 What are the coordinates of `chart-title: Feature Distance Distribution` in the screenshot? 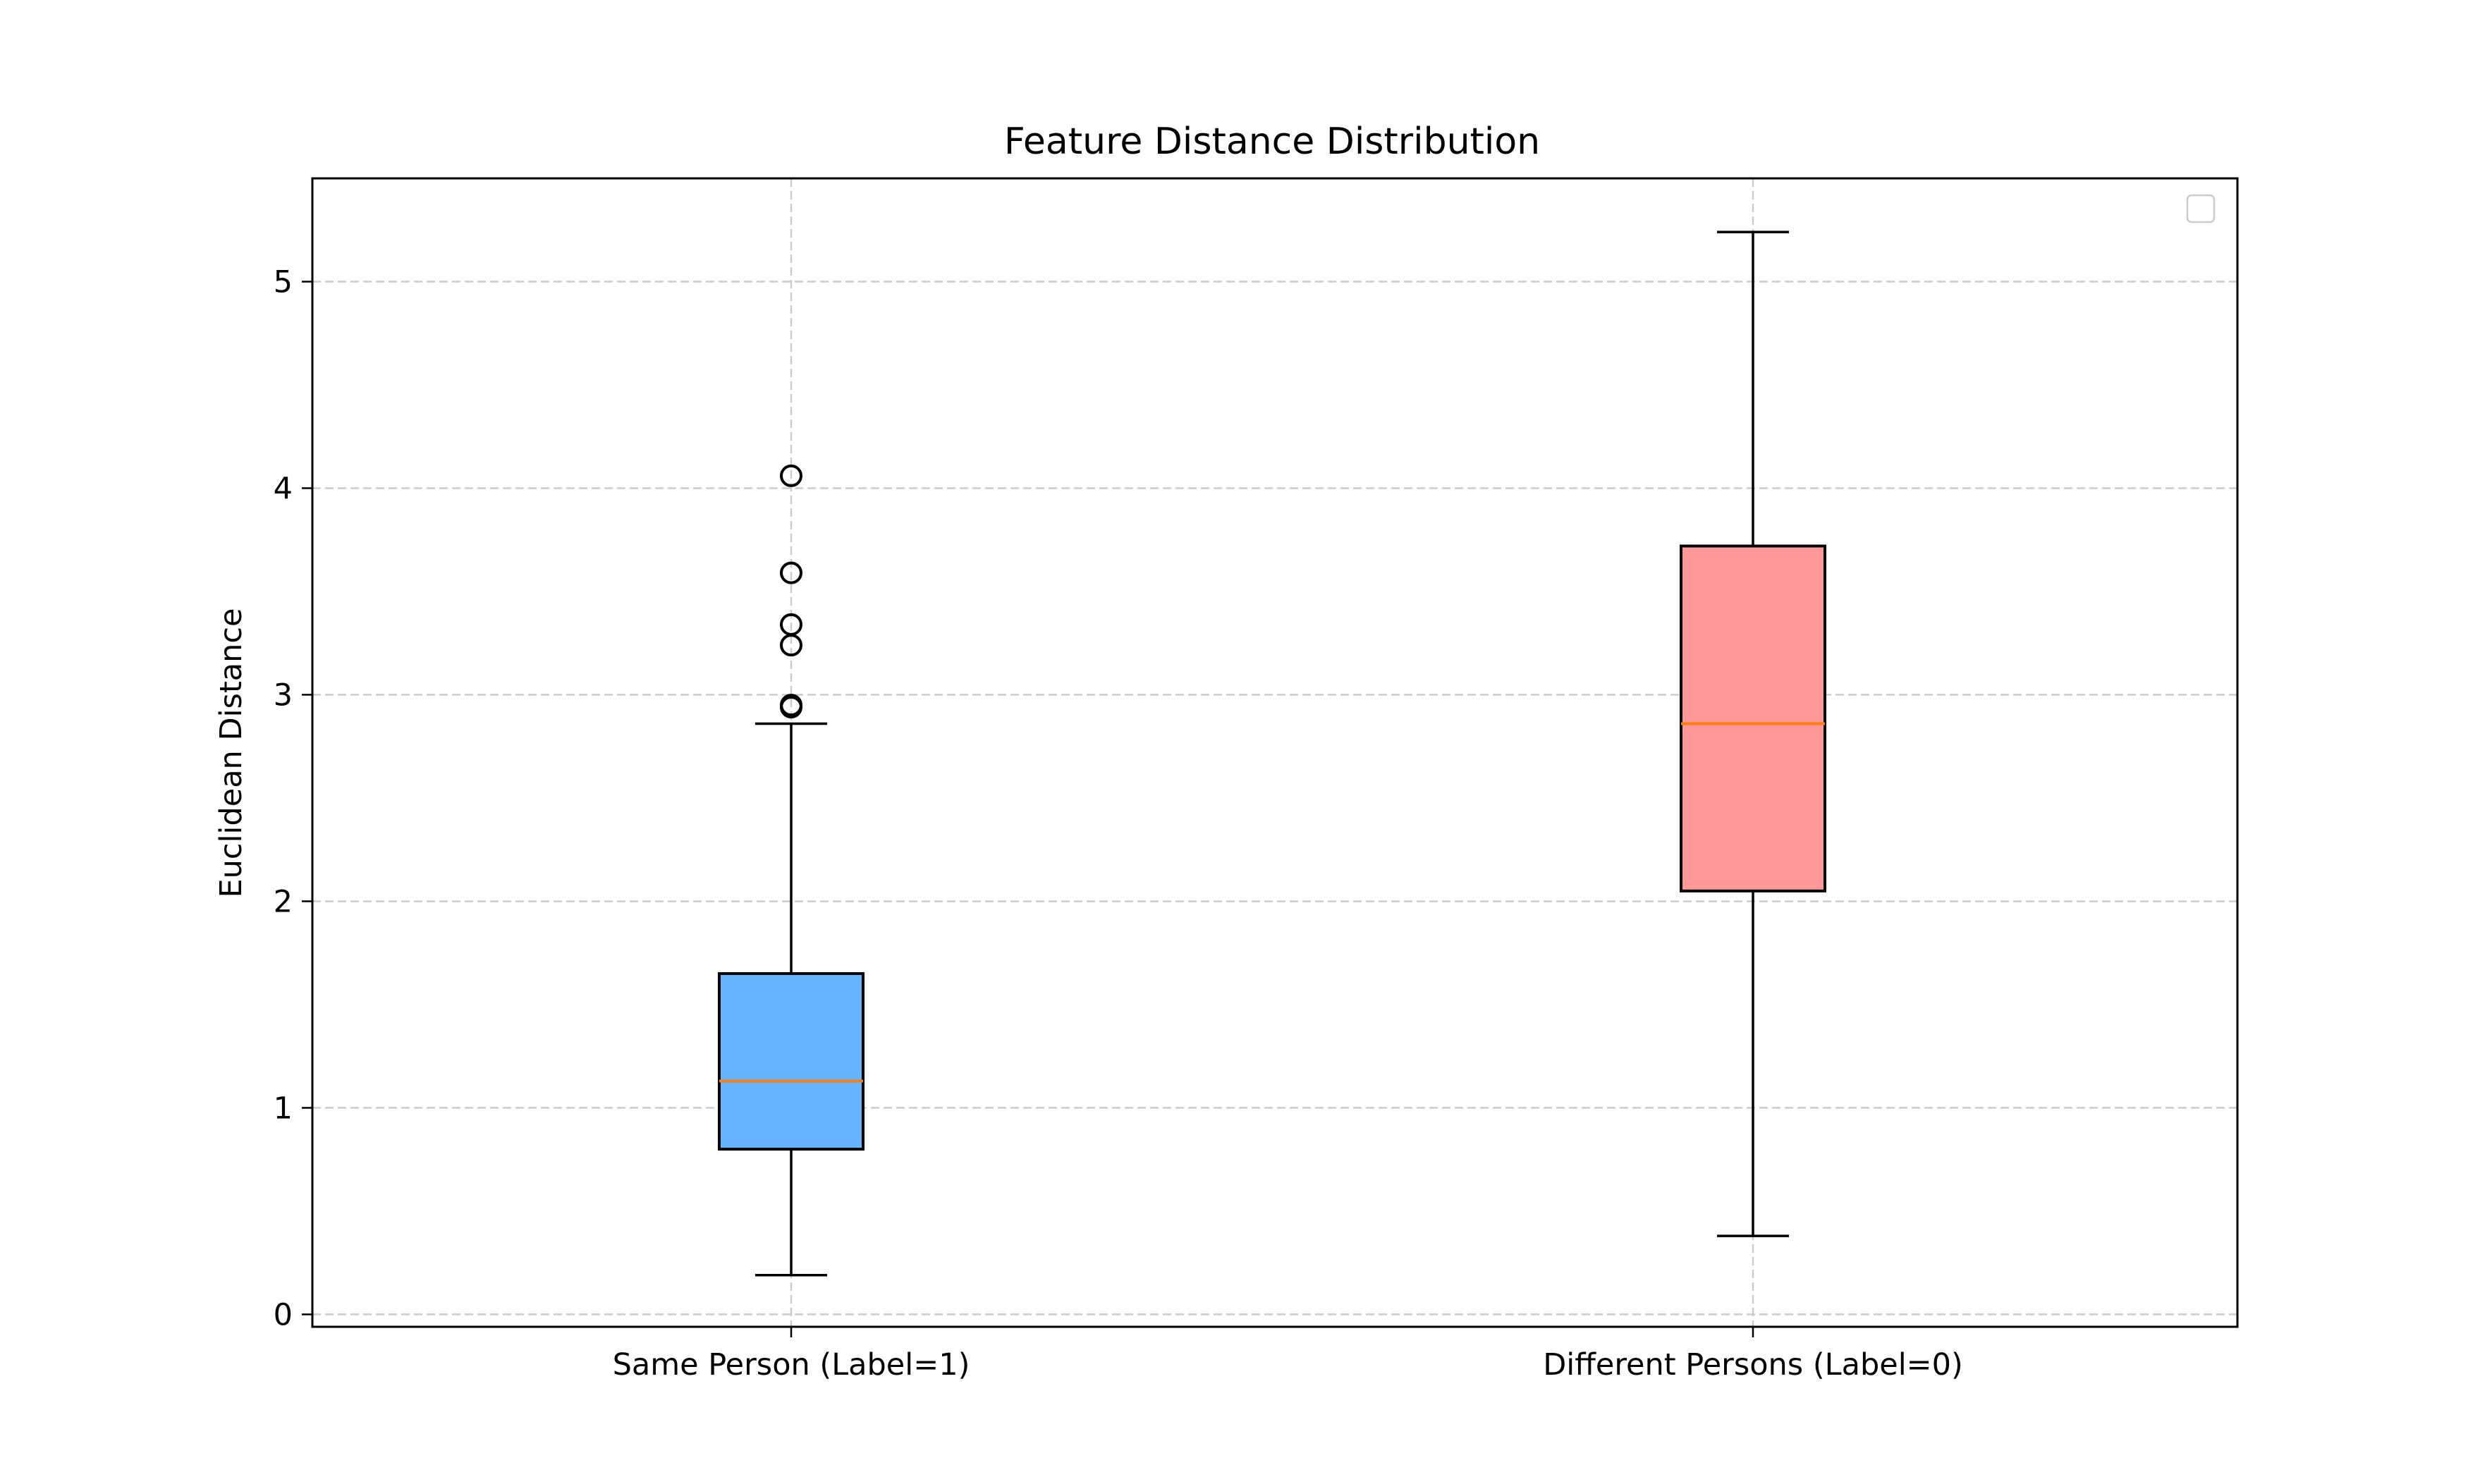 It's located at (1272, 142).